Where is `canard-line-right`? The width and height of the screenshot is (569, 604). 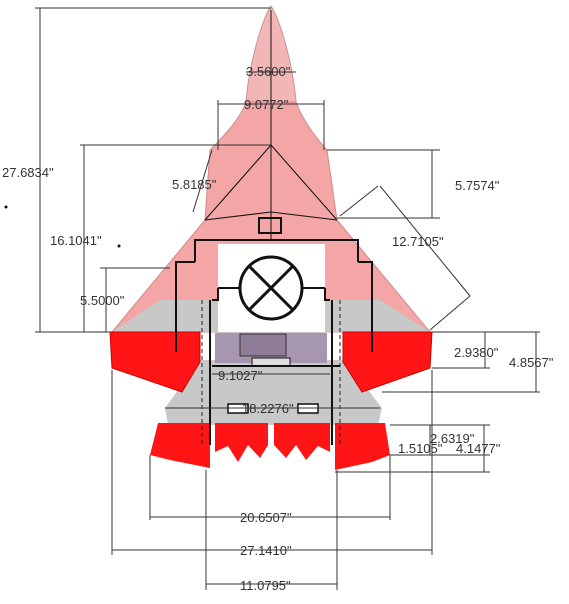
canard-line-right is located at coordinates (304, 182).